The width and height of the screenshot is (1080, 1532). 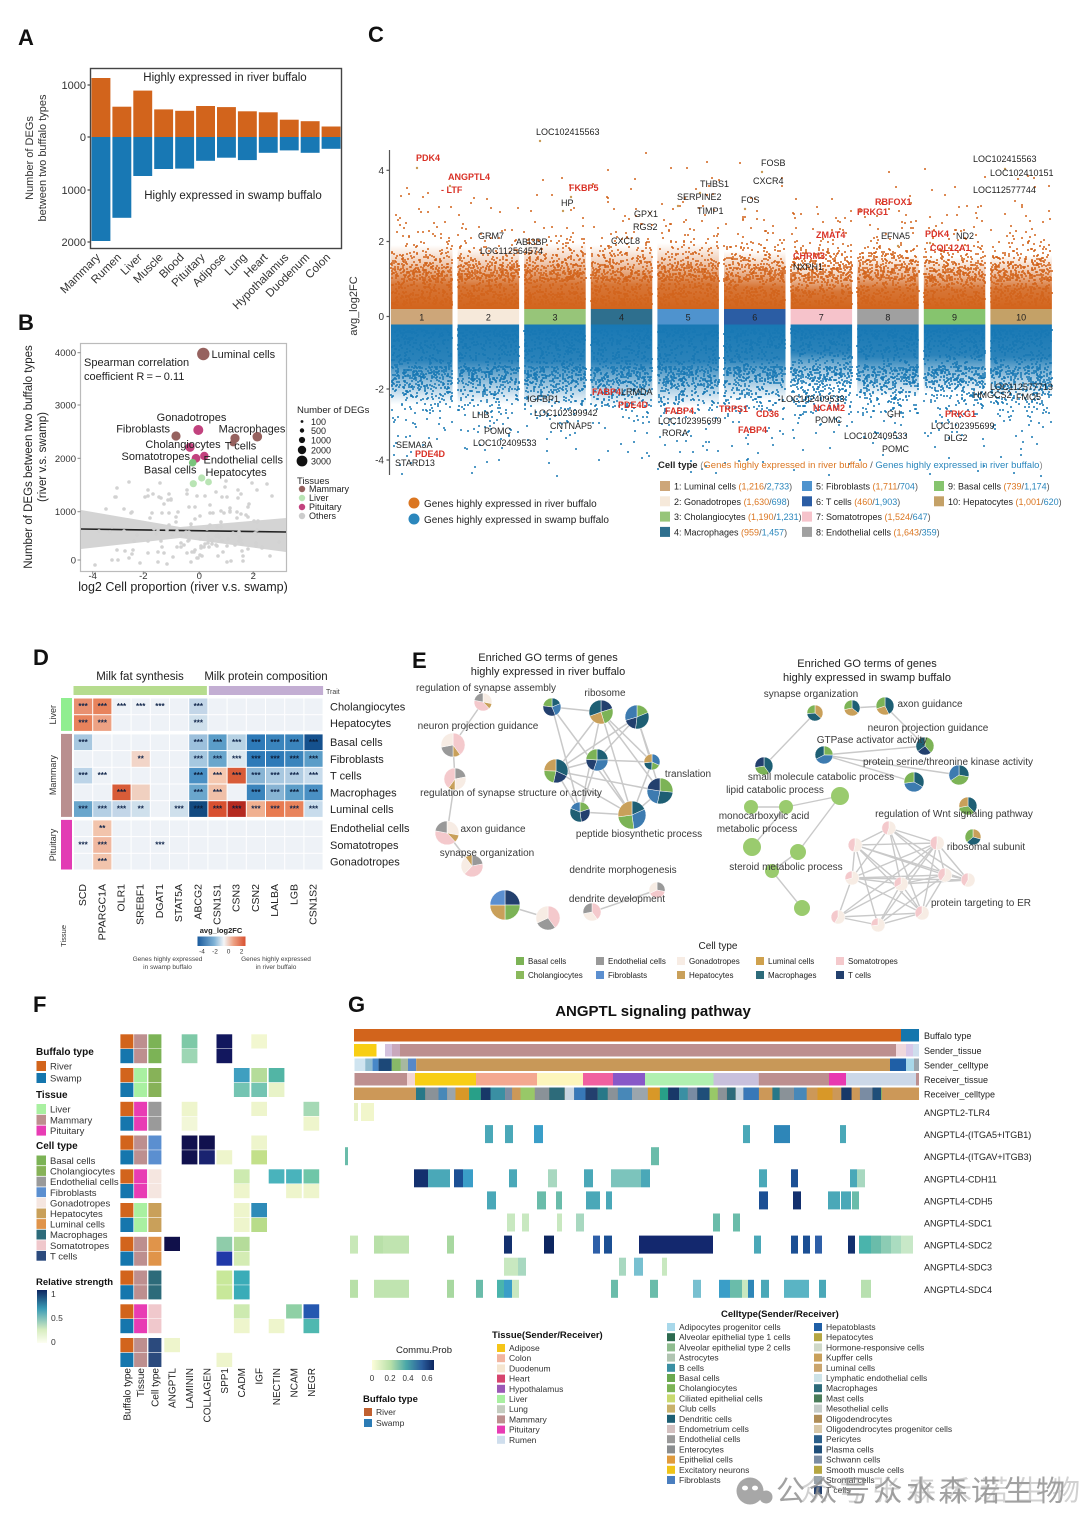 What do you see at coordinates (53, 715) in the screenshot?
I see `svg-text: Liver` at bounding box center [53, 715].